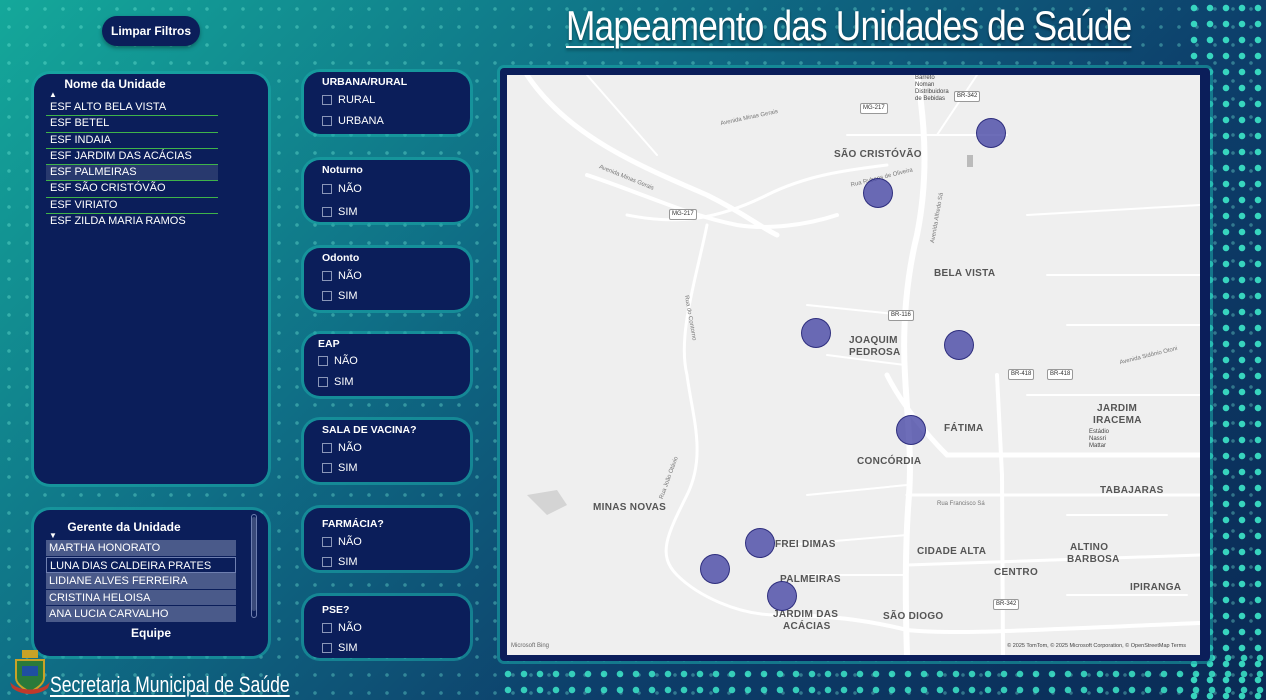 The width and height of the screenshot is (1266, 700). What do you see at coordinates (952, 551) in the screenshot?
I see `neighborhood-label: CIDADE ALTA` at bounding box center [952, 551].